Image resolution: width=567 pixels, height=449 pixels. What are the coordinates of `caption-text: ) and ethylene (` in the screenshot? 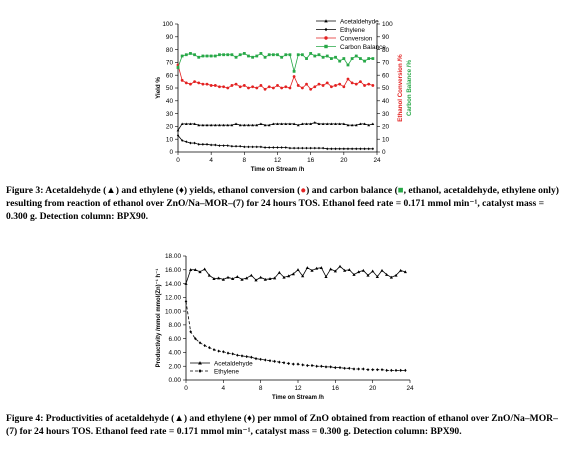 It's located at (215, 418).